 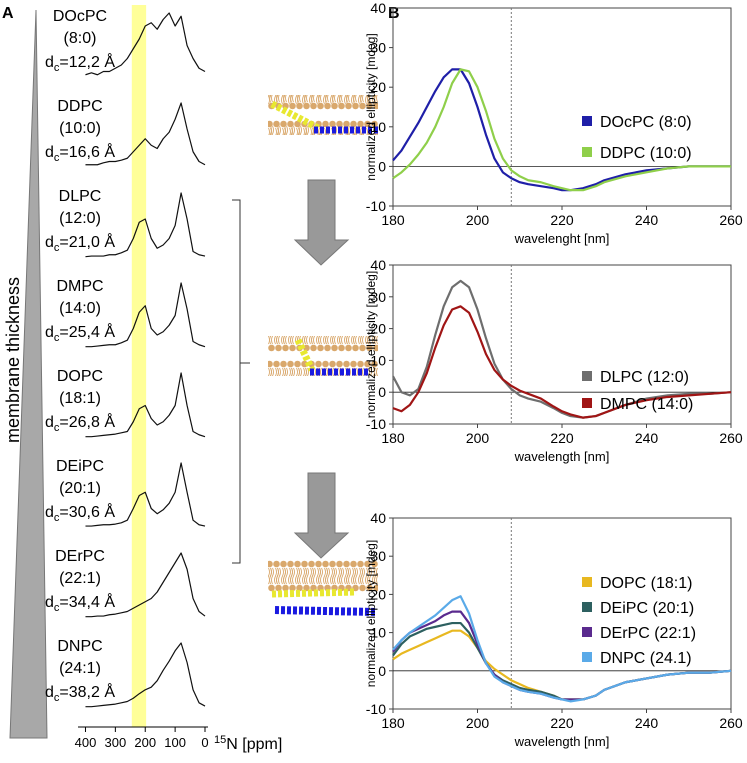 I want to click on sample-name: DMPC, so click(x=79, y=286).